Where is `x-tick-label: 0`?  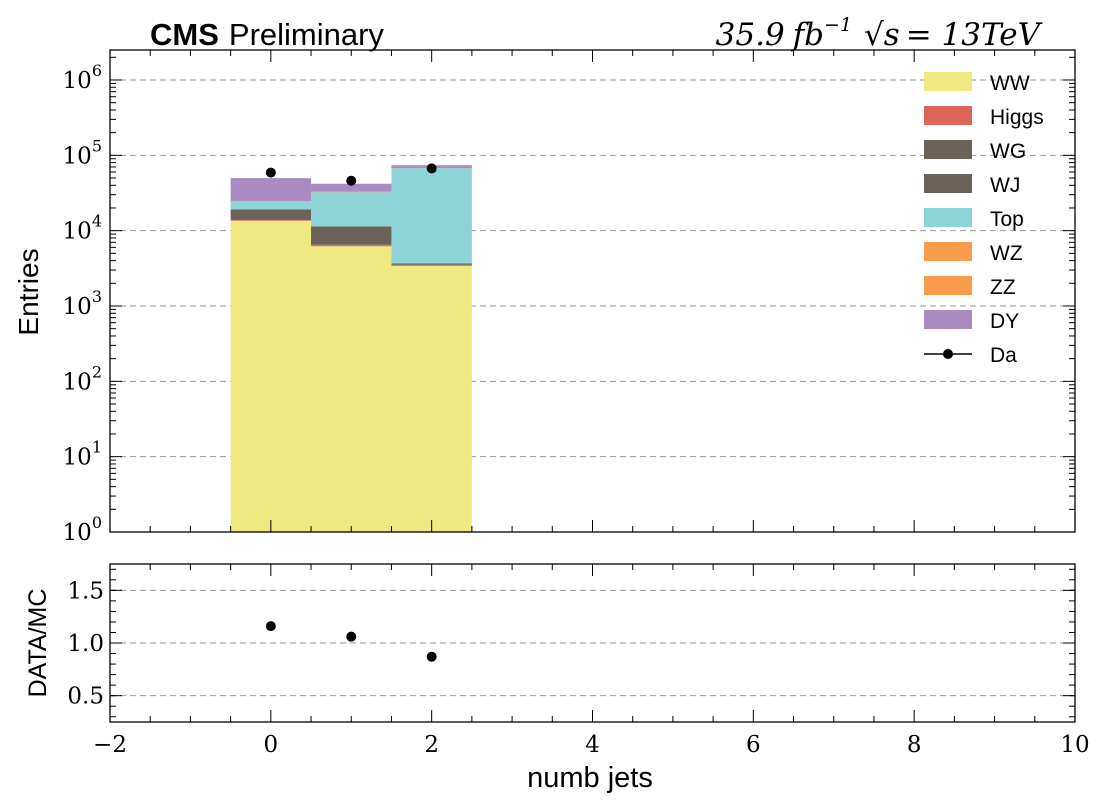 x-tick-label: 0 is located at coordinates (271, 745).